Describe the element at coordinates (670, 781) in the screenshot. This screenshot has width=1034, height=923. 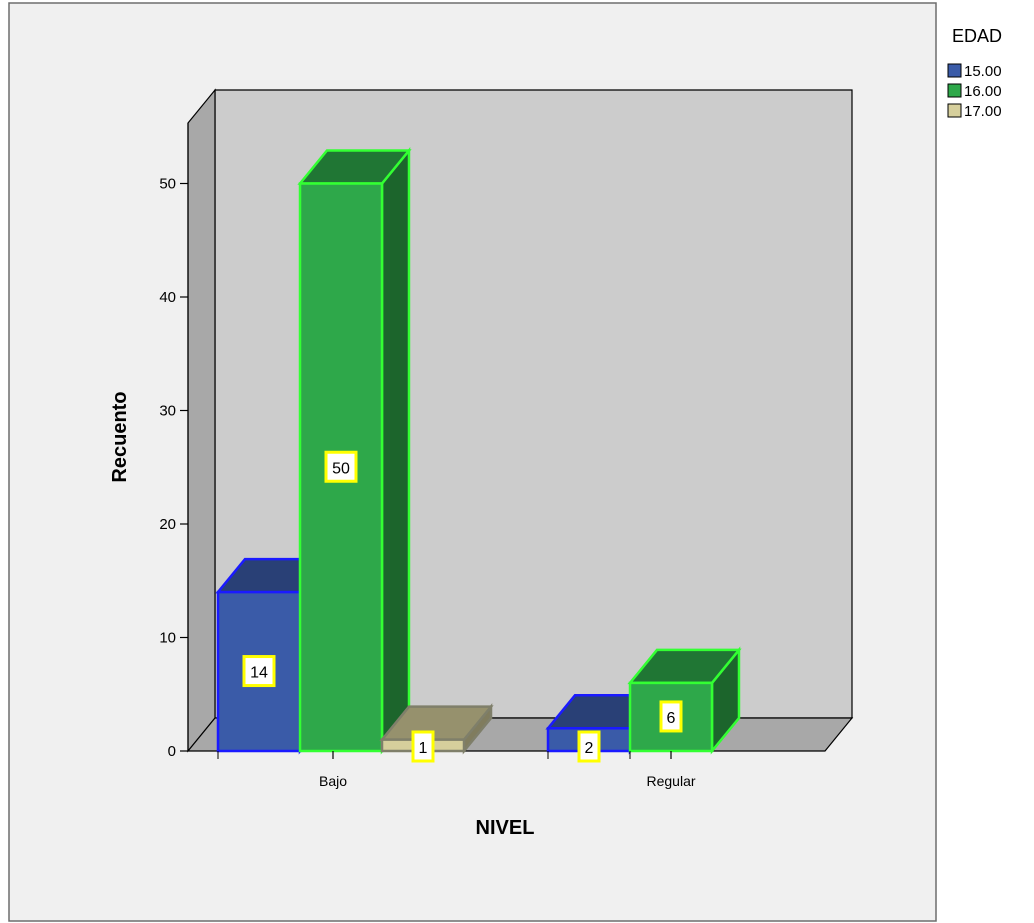
I see `x-tick-label: Regular` at that location.